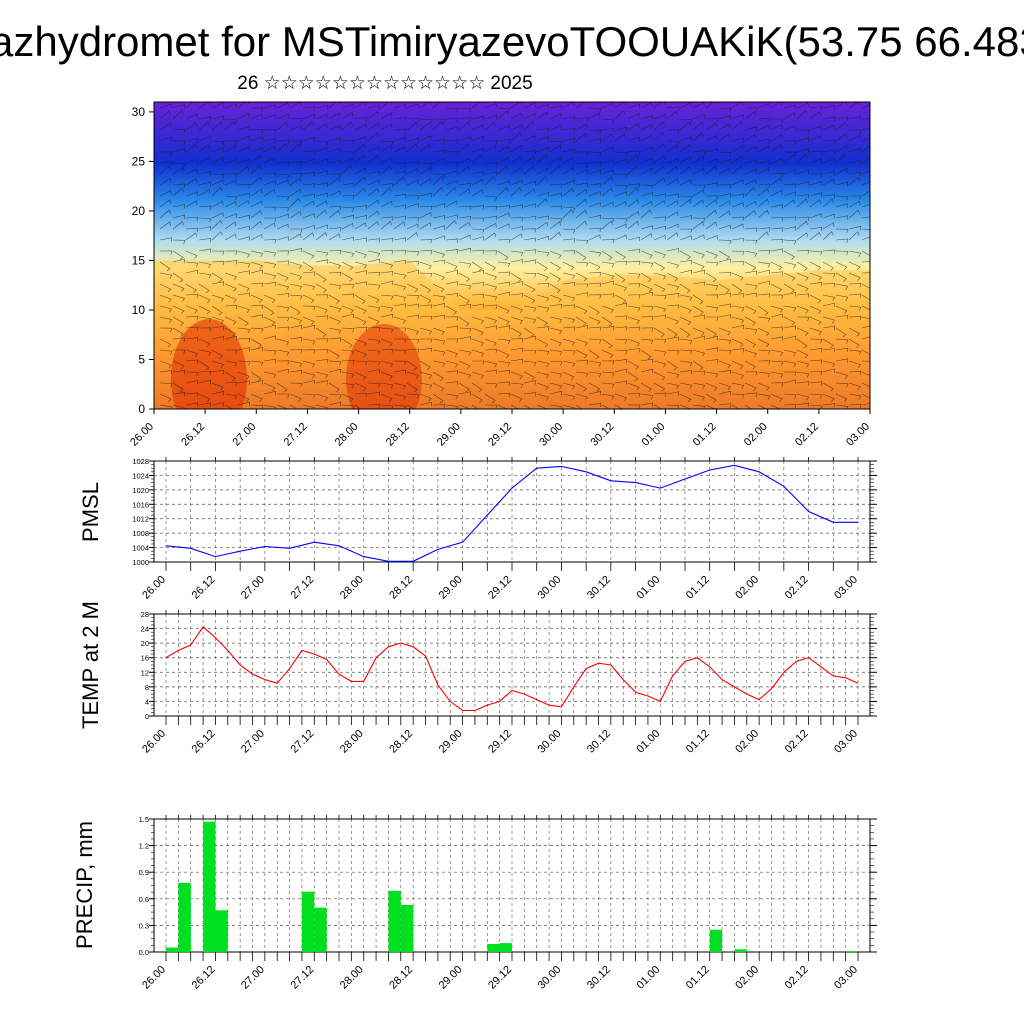  I want to click on pmsl-series-line, so click(511, 513).